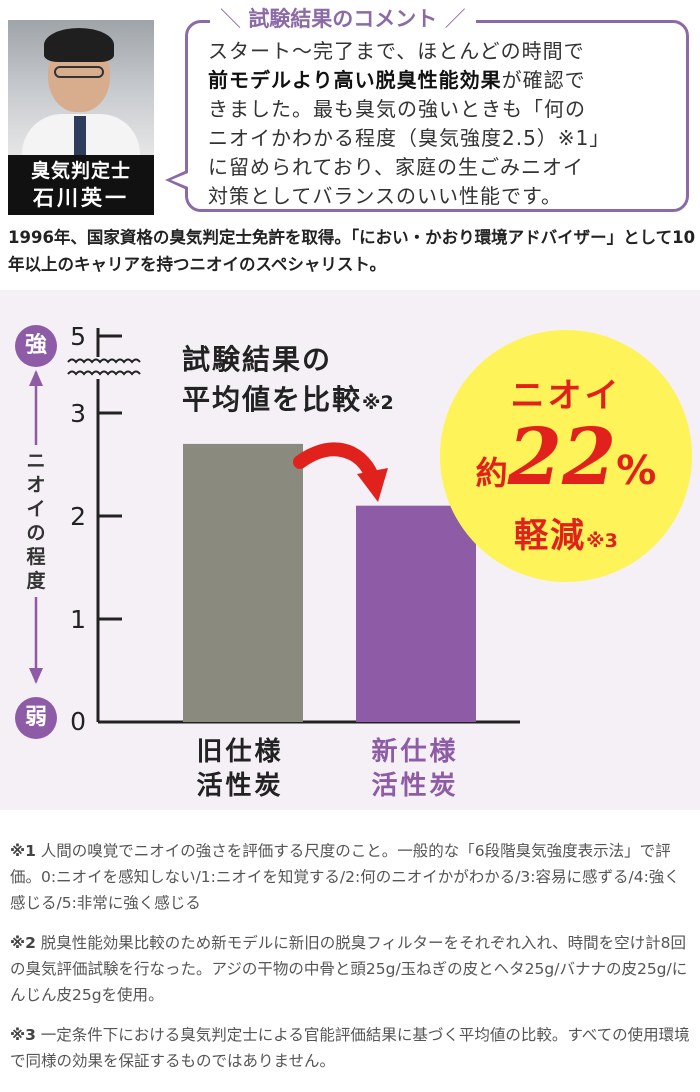  I want to click on y-tick-label: 3, so click(78, 413).